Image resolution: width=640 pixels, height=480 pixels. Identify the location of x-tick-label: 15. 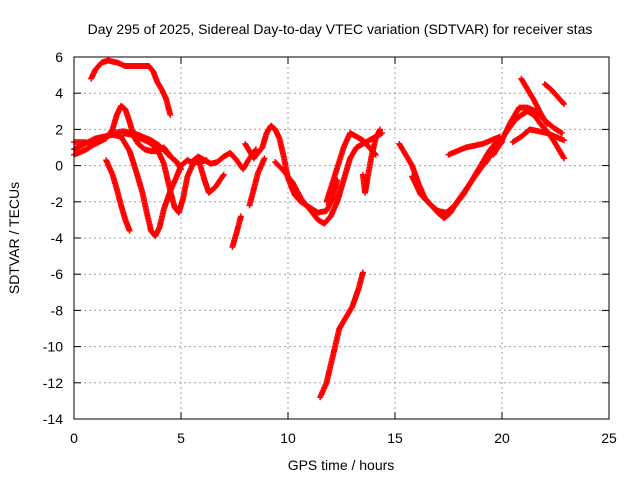
(395, 438).